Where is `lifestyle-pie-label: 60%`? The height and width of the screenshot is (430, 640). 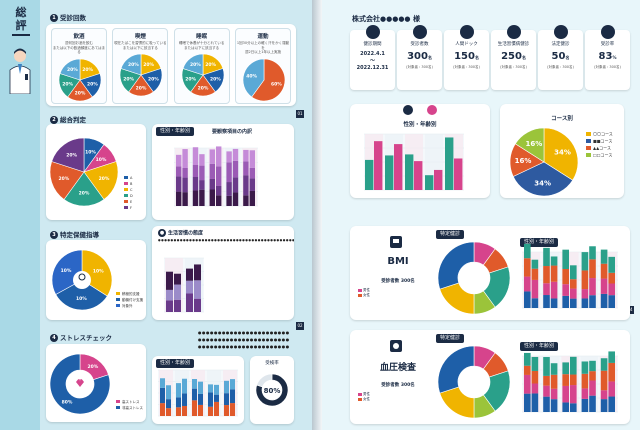 lifestyle-pie-label: 60% is located at coordinates (276, 84).